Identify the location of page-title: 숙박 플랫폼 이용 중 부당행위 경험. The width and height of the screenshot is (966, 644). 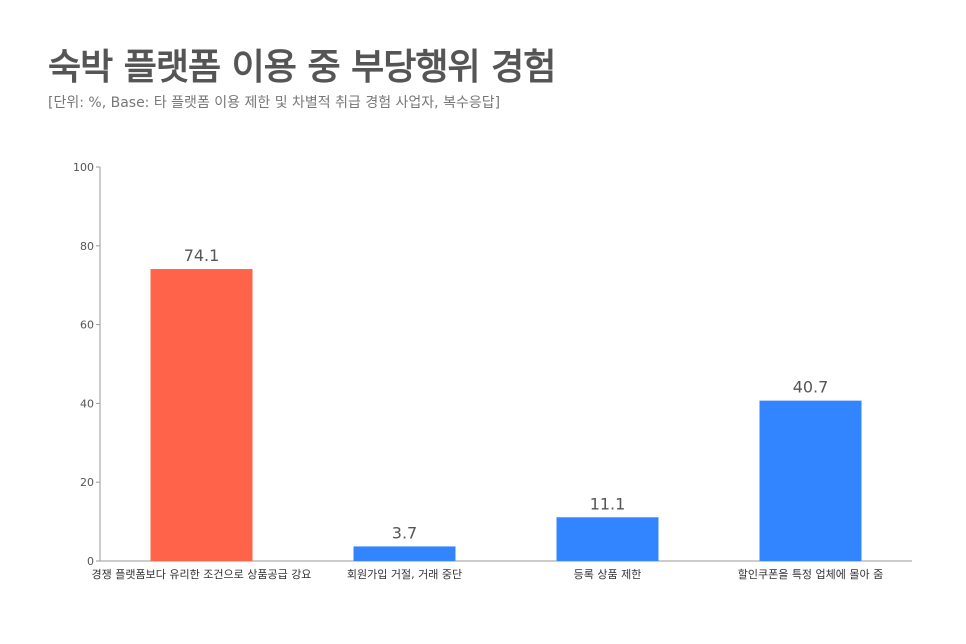
(302, 67).